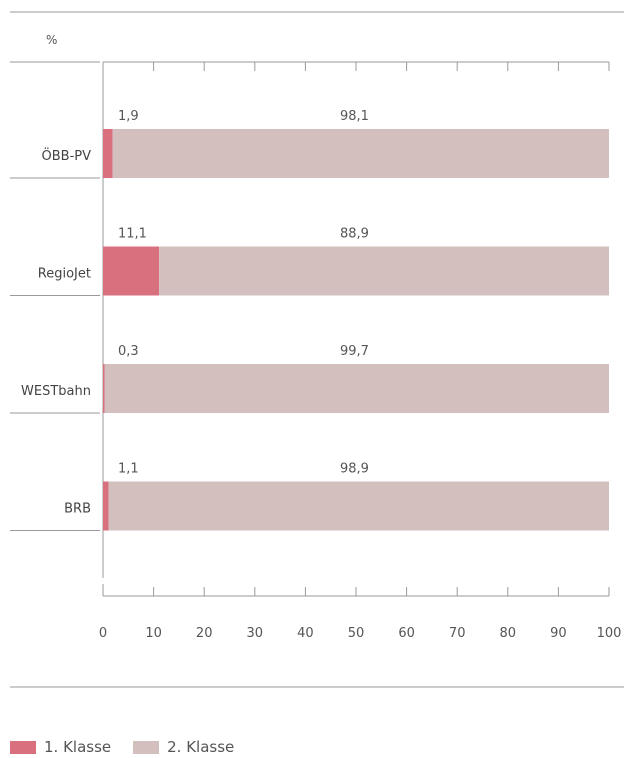 The height and width of the screenshot is (758, 624). What do you see at coordinates (457, 633) in the screenshot?
I see `x-tick-label: 70` at bounding box center [457, 633].